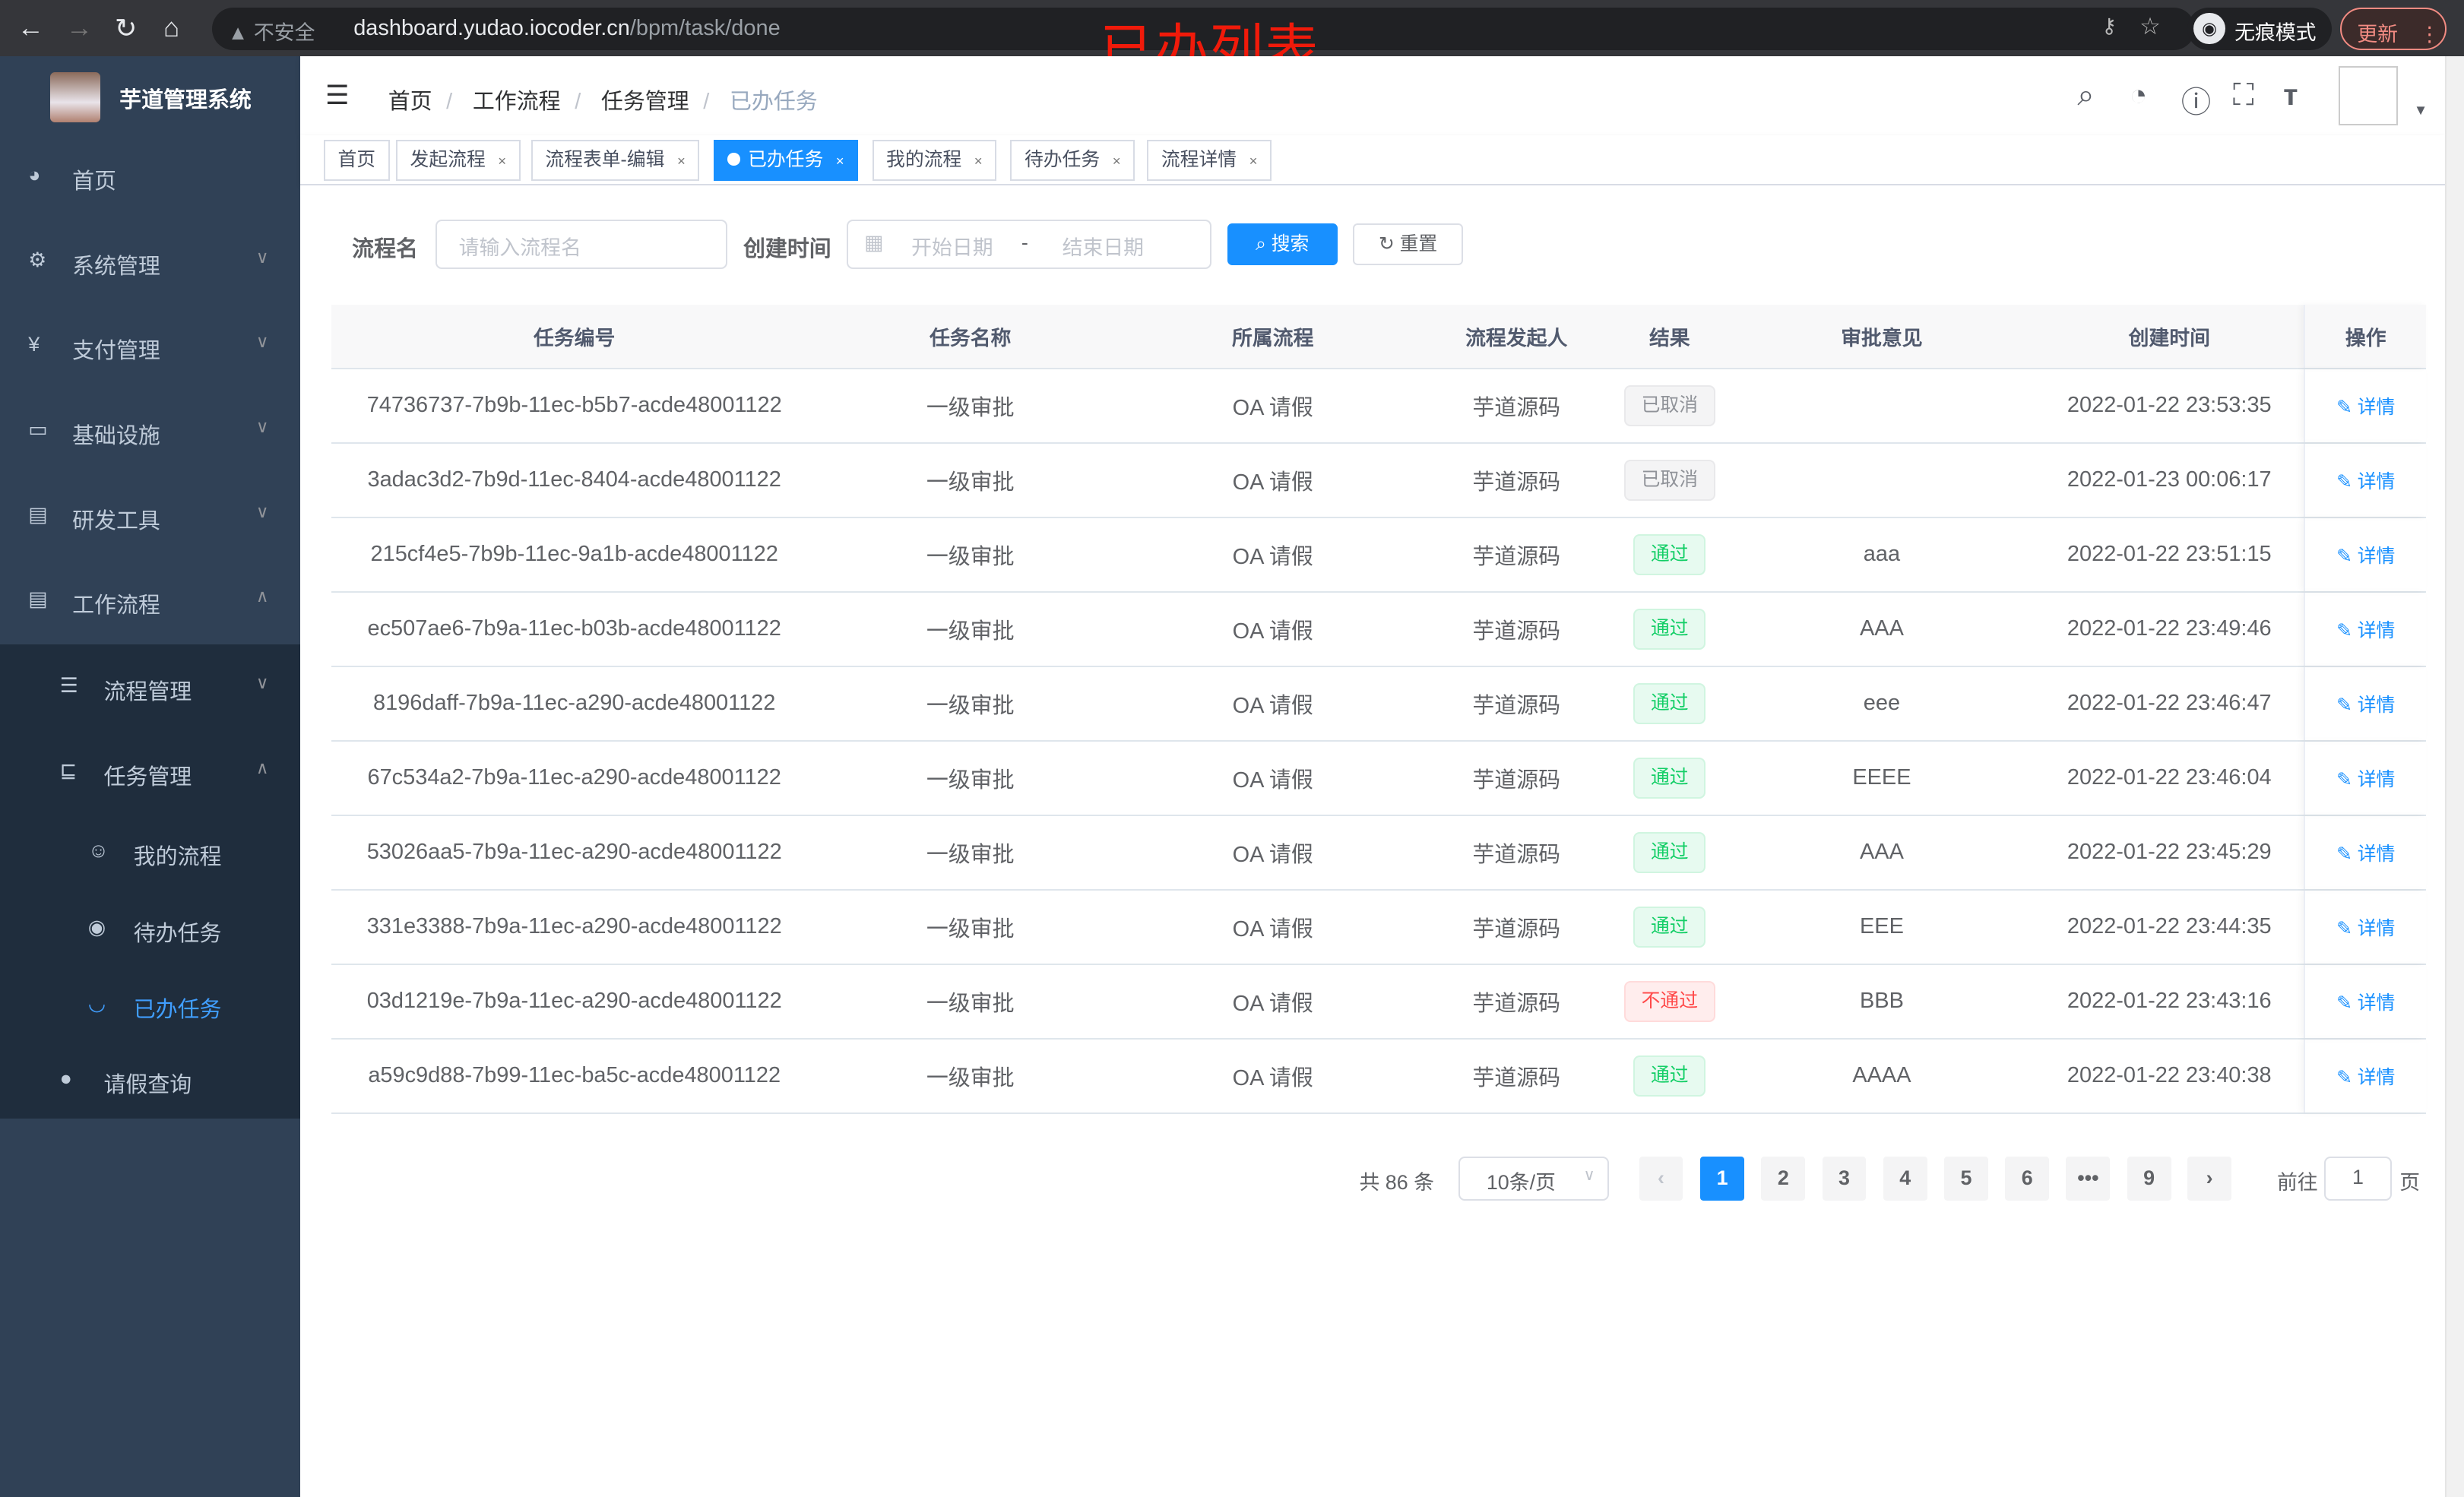 Image resolution: width=2464 pixels, height=1497 pixels. What do you see at coordinates (2150, 26) in the screenshot?
I see `star-icon: ☆` at bounding box center [2150, 26].